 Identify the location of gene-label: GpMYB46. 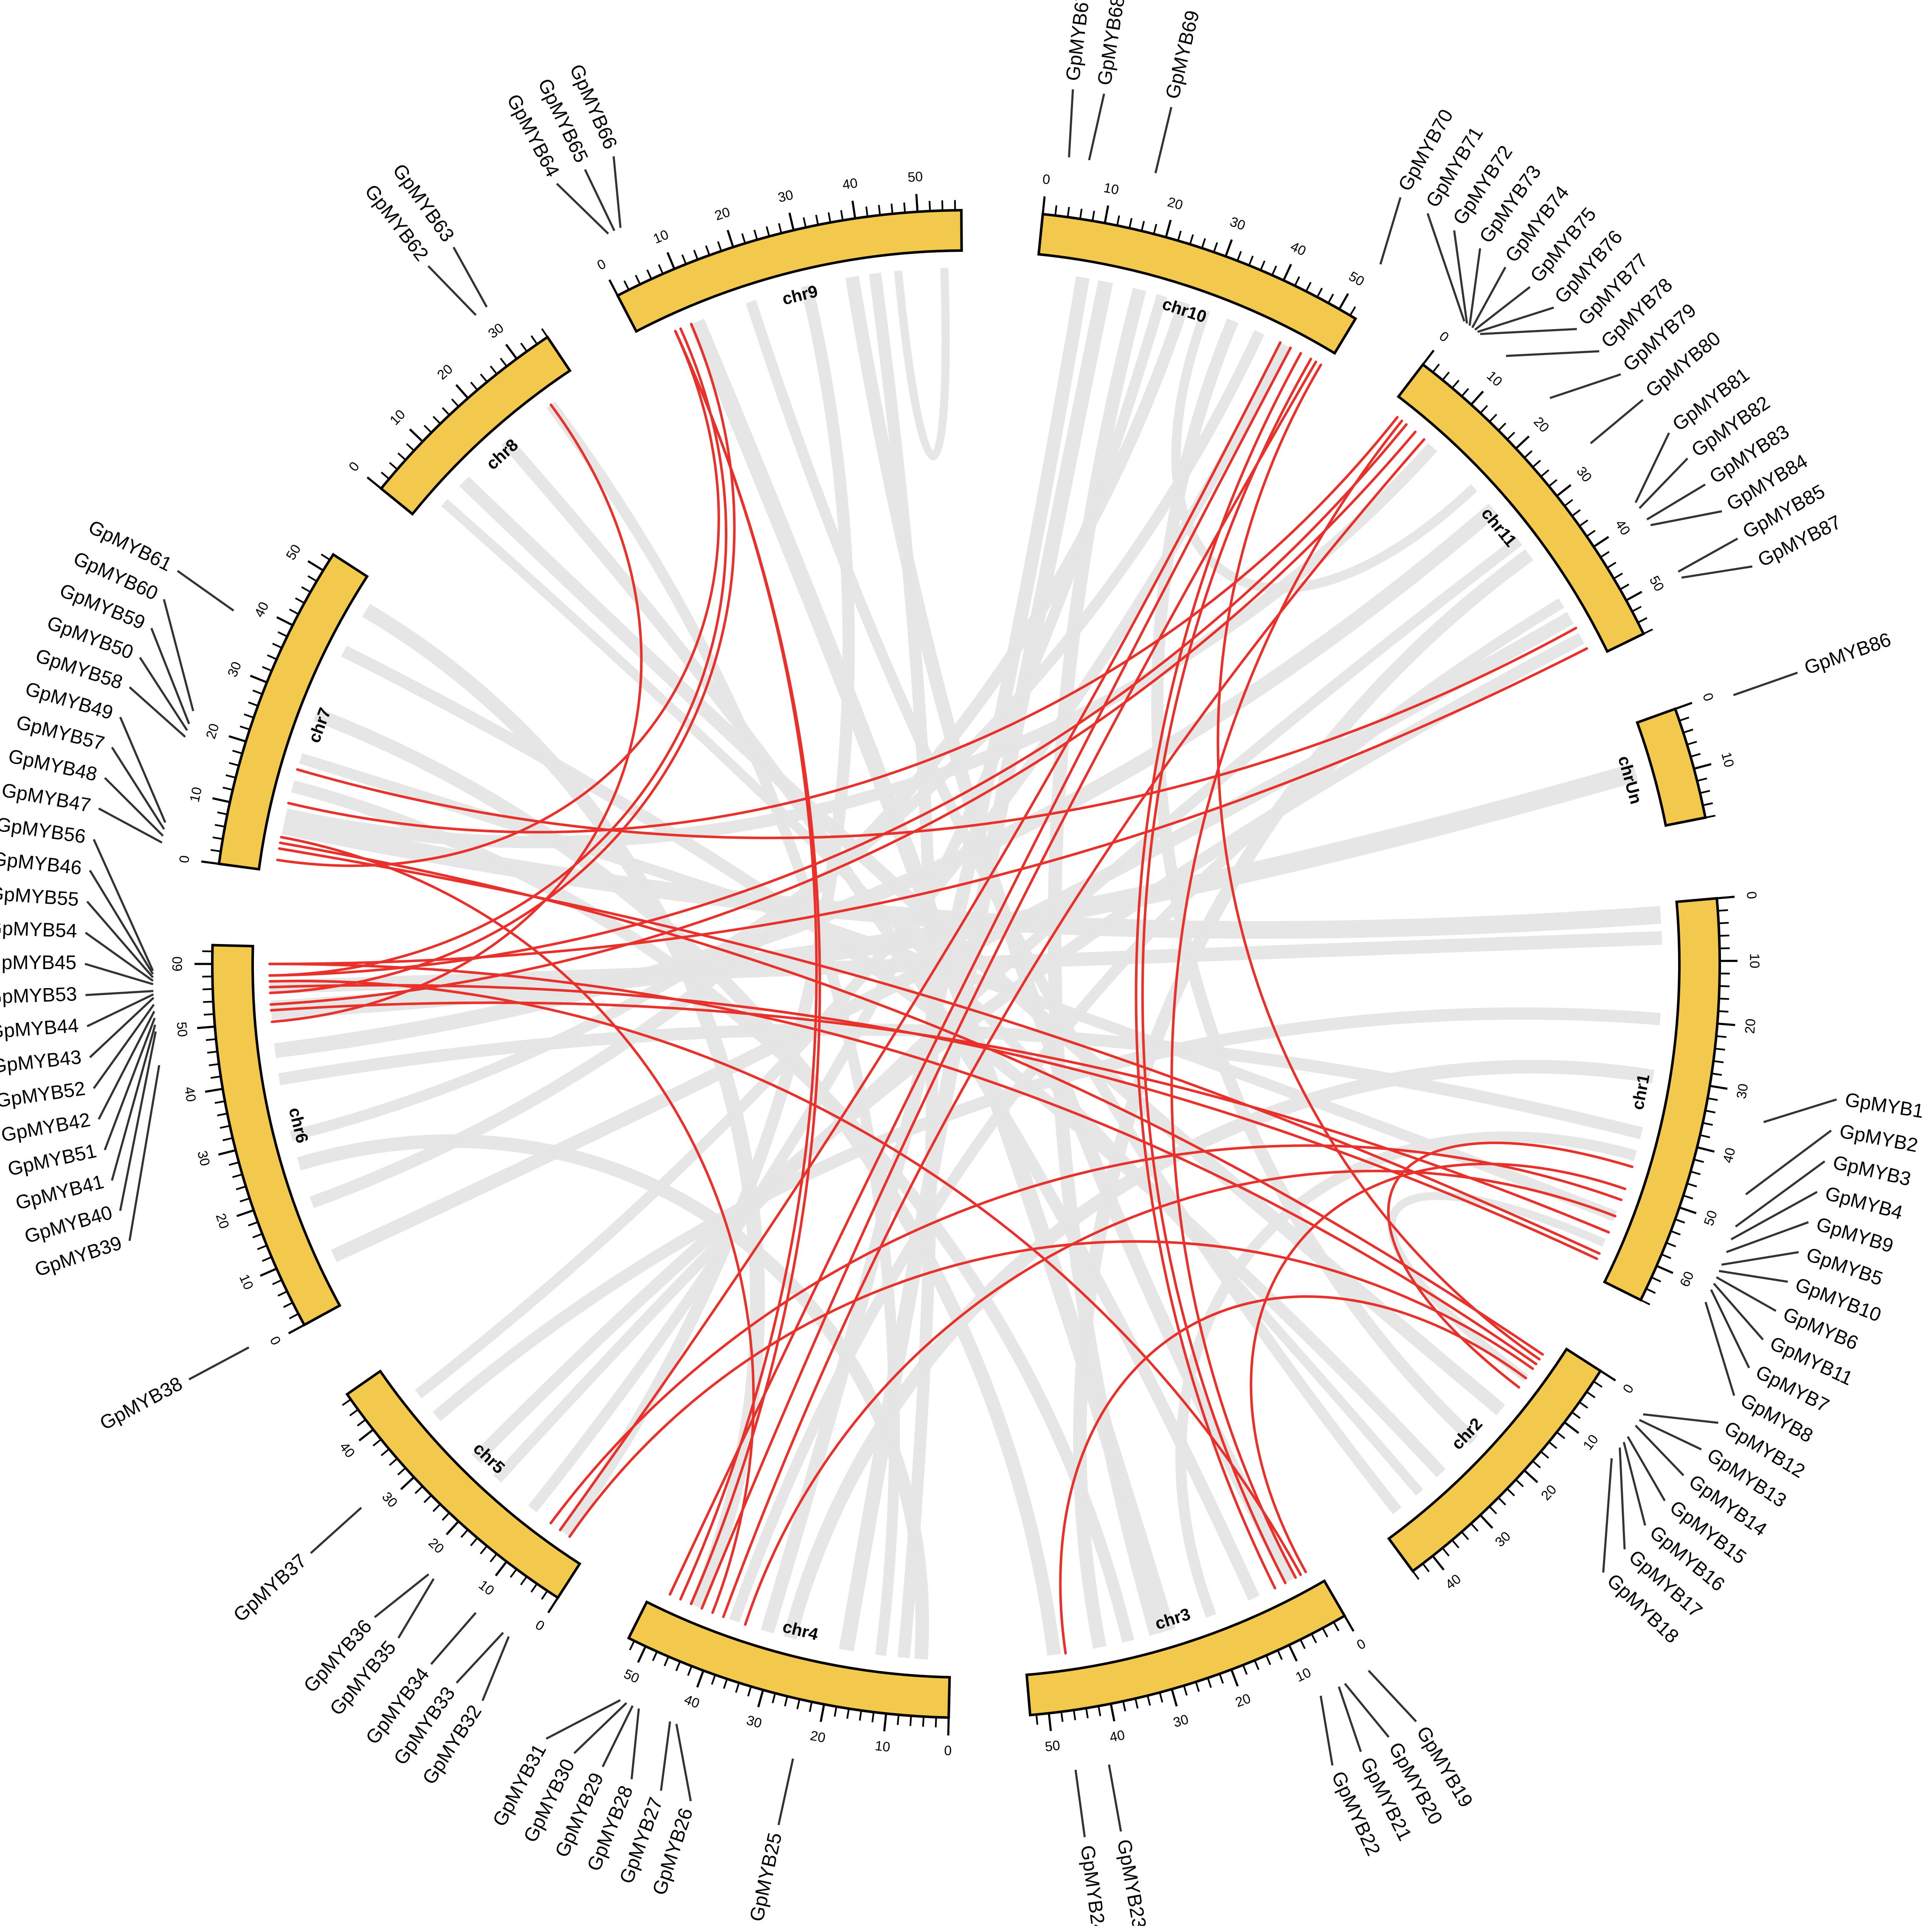
(41, 863).